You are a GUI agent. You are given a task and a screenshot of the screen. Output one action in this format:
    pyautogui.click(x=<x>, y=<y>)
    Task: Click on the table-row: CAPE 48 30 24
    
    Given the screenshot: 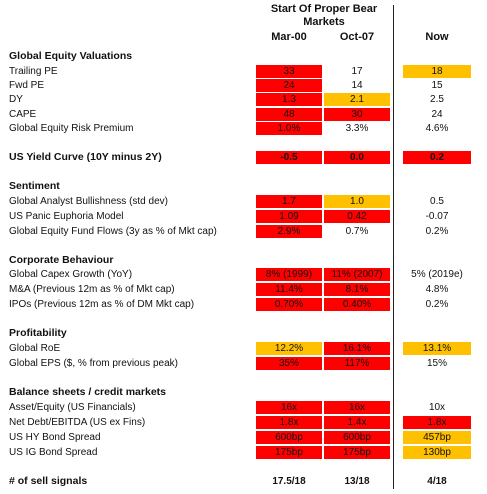 What is the action you would take?
    pyautogui.click(x=243, y=114)
    